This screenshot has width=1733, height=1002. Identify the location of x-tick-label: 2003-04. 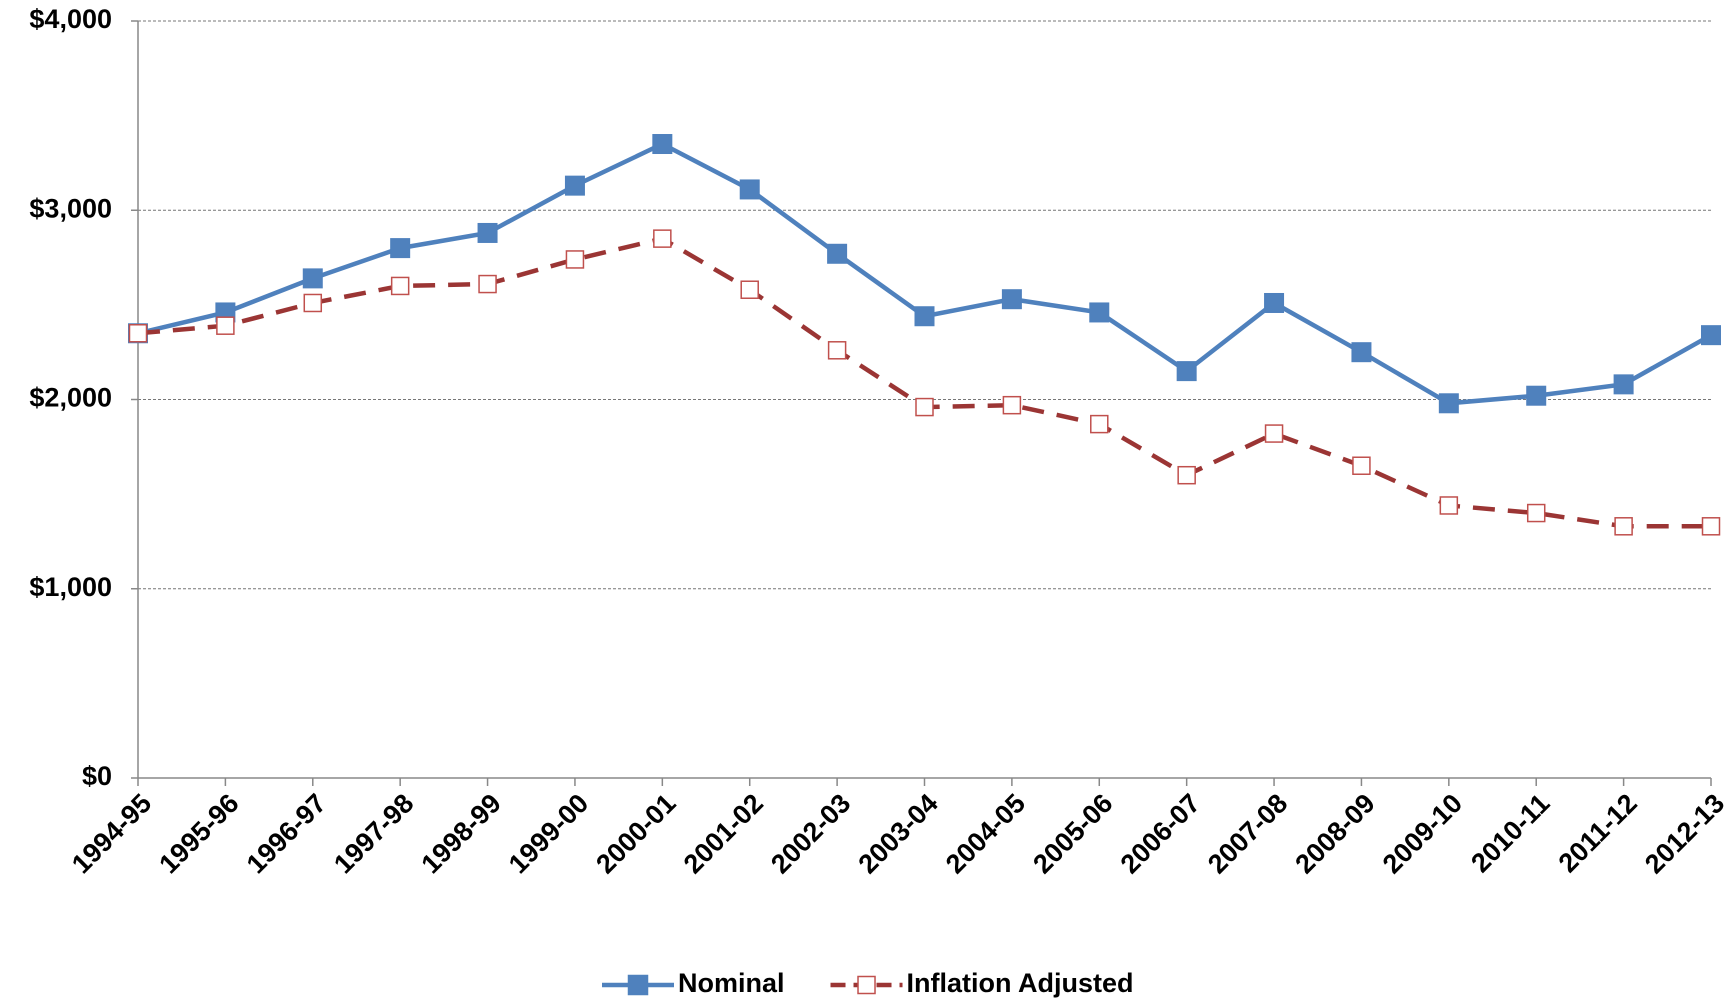
(897, 833).